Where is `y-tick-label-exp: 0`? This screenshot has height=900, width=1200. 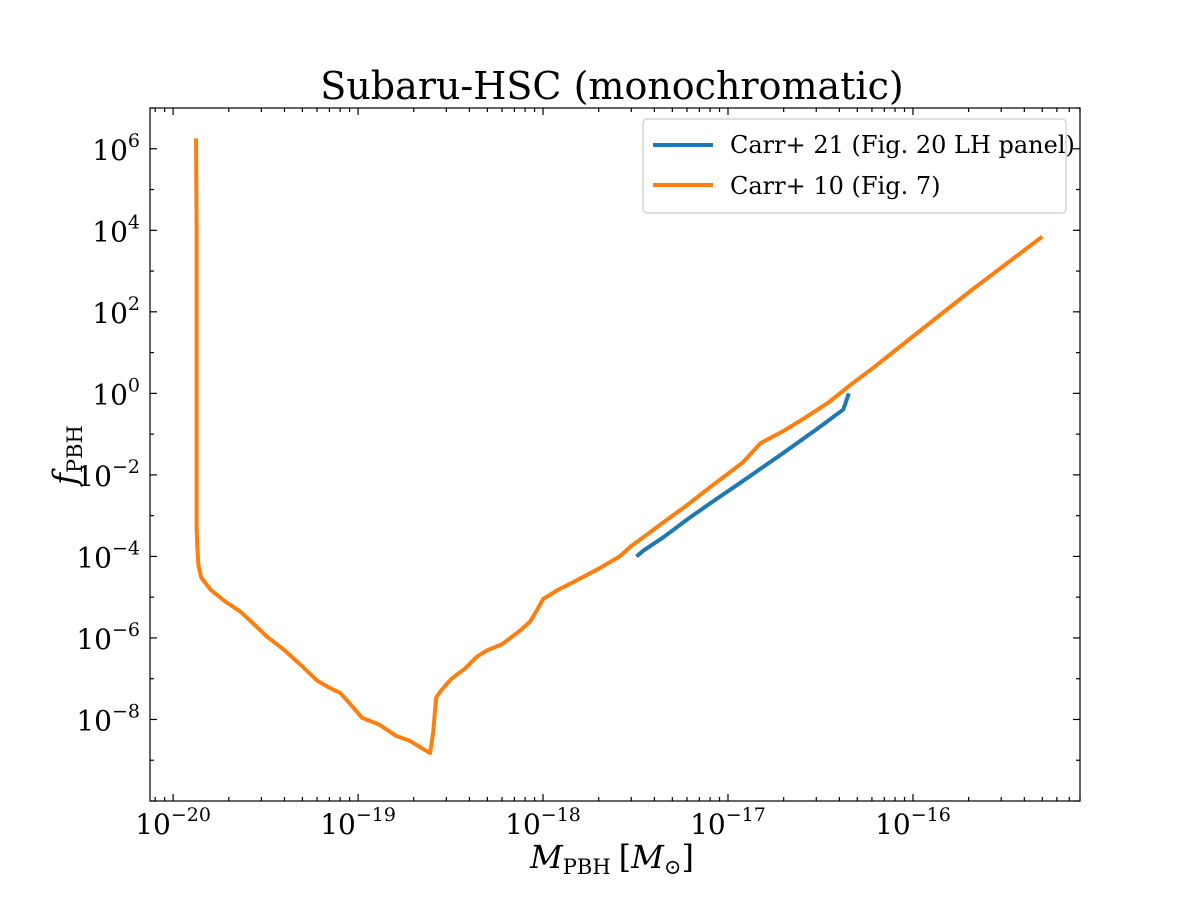 y-tick-label-exp: 0 is located at coordinates (134, 385).